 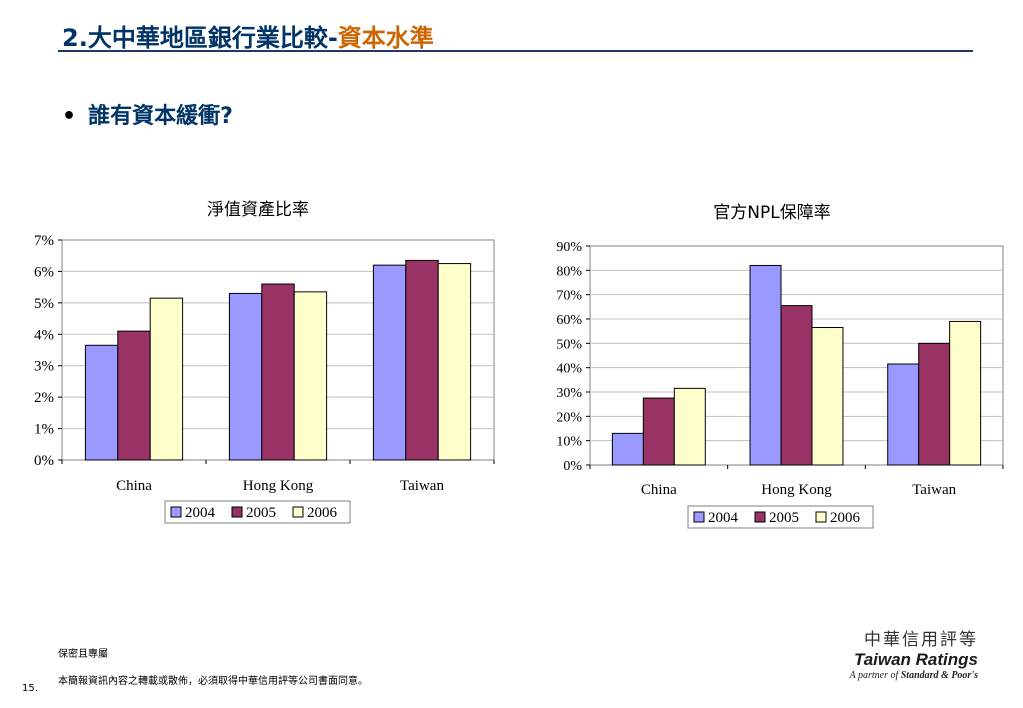 I want to click on chart-0-ytick-label: 5%, so click(x=44, y=304).